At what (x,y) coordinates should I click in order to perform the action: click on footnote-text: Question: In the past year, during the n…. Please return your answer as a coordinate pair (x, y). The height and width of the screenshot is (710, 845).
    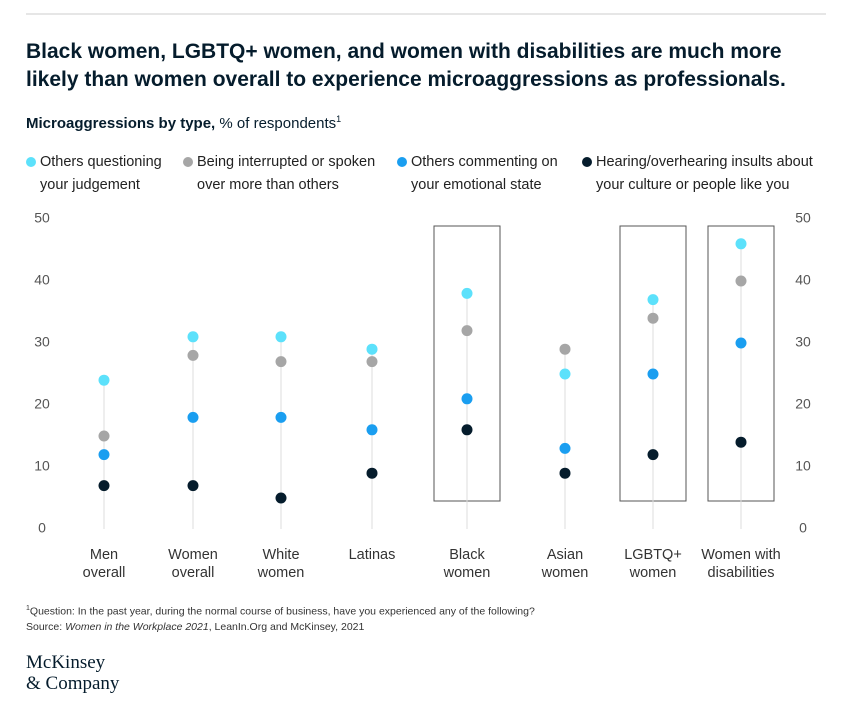
    Looking at the image, I should click on (282, 611).